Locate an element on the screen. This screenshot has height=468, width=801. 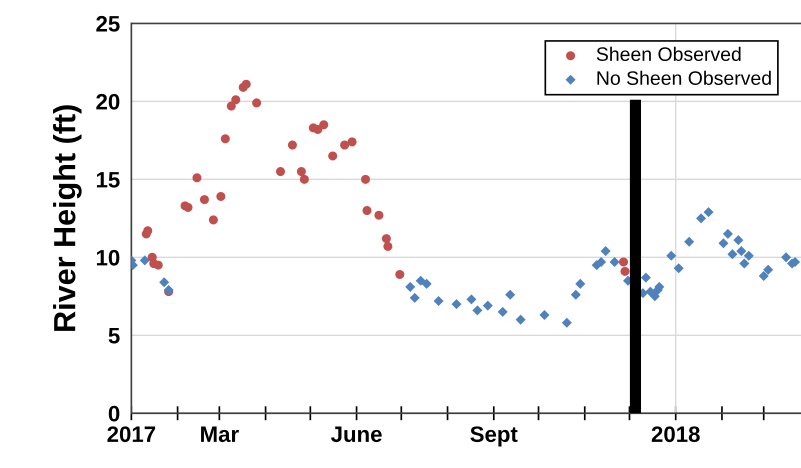
legend-label: No Sheen Observed is located at coordinates (684, 77).